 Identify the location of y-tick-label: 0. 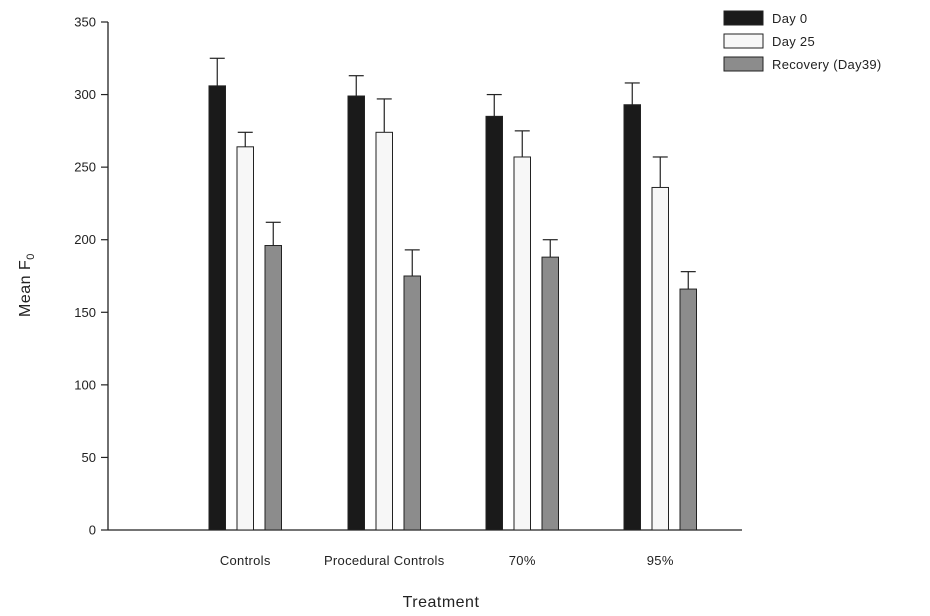
(92, 530).